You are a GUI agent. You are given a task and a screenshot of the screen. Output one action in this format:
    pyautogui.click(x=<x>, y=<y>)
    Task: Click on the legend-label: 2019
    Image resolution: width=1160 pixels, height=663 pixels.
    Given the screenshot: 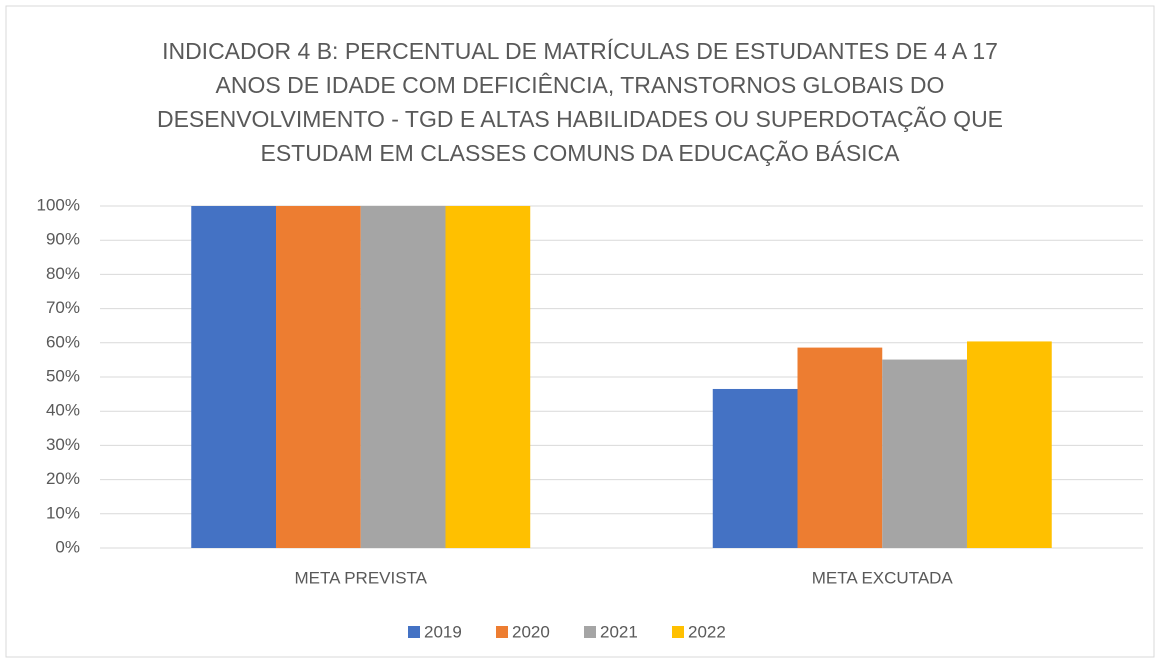 What is the action you would take?
    pyautogui.click(x=443, y=631)
    